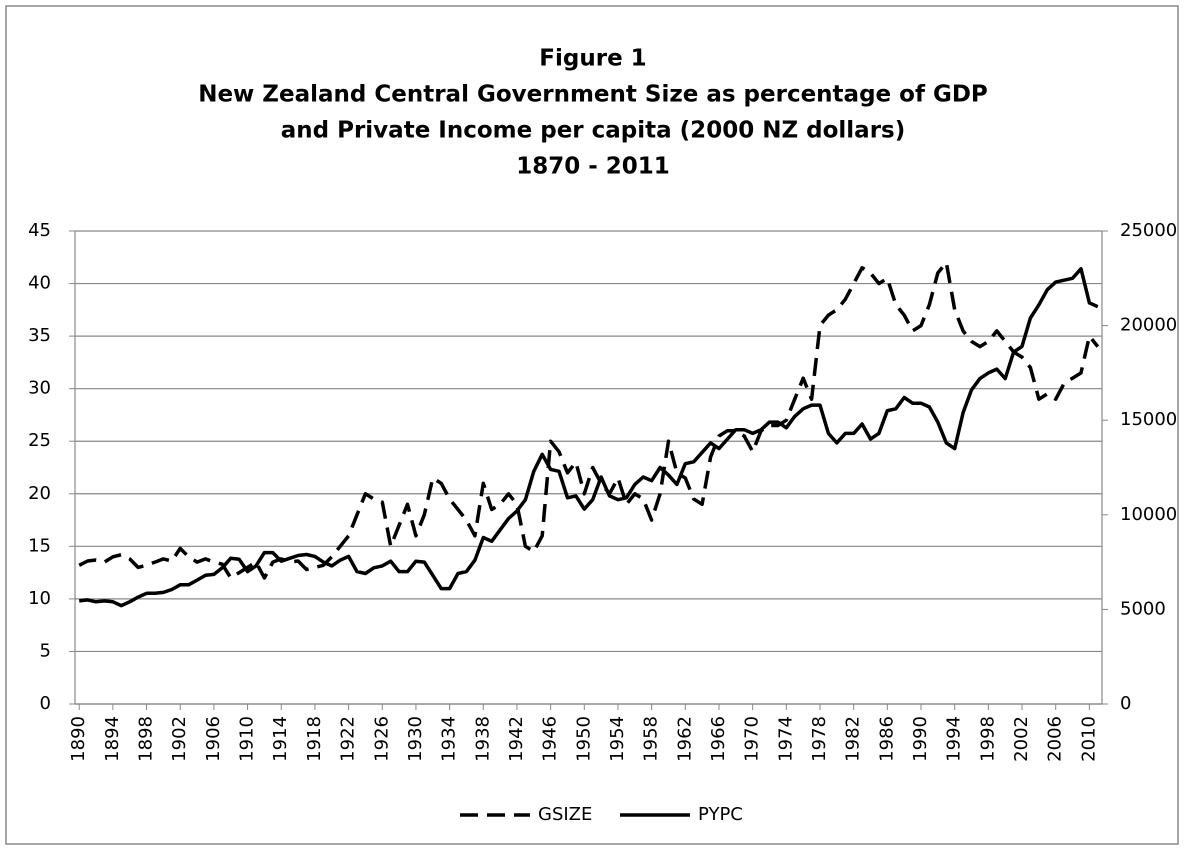 The height and width of the screenshot is (854, 1186). Describe the element at coordinates (819, 739) in the screenshot. I see `x-tick-label: 1978` at that location.